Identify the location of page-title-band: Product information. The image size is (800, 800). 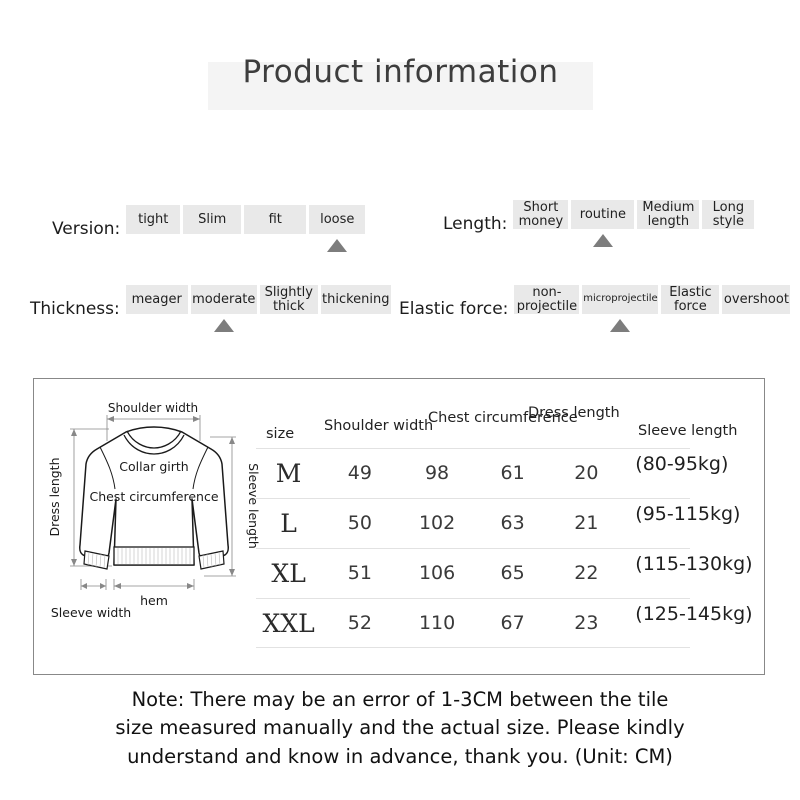
(400, 82).